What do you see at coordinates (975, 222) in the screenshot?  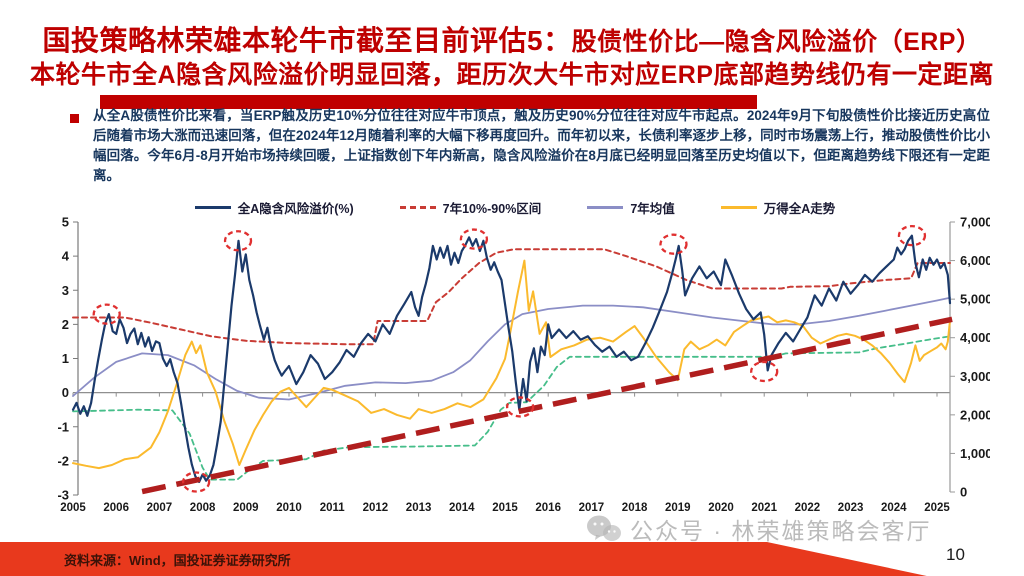 I see `y-right-tick-label: 7,000` at bounding box center [975, 222].